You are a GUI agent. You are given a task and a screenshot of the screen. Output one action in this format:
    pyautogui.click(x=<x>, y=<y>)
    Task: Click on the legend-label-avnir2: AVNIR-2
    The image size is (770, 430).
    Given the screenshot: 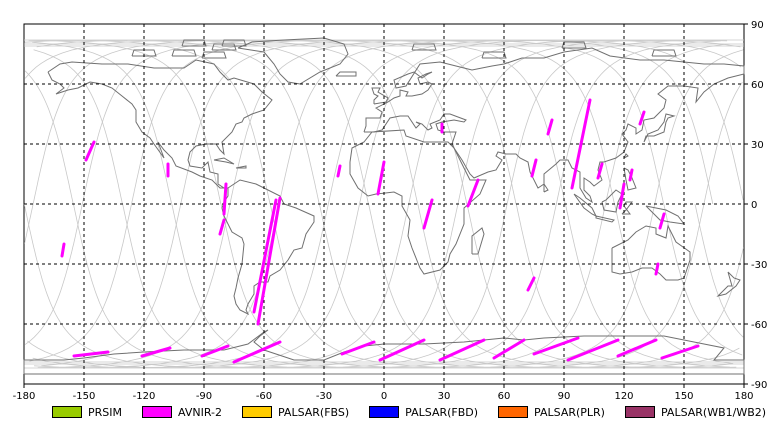 What is the action you would take?
    pyautogui.click(x=200, y=412)
    